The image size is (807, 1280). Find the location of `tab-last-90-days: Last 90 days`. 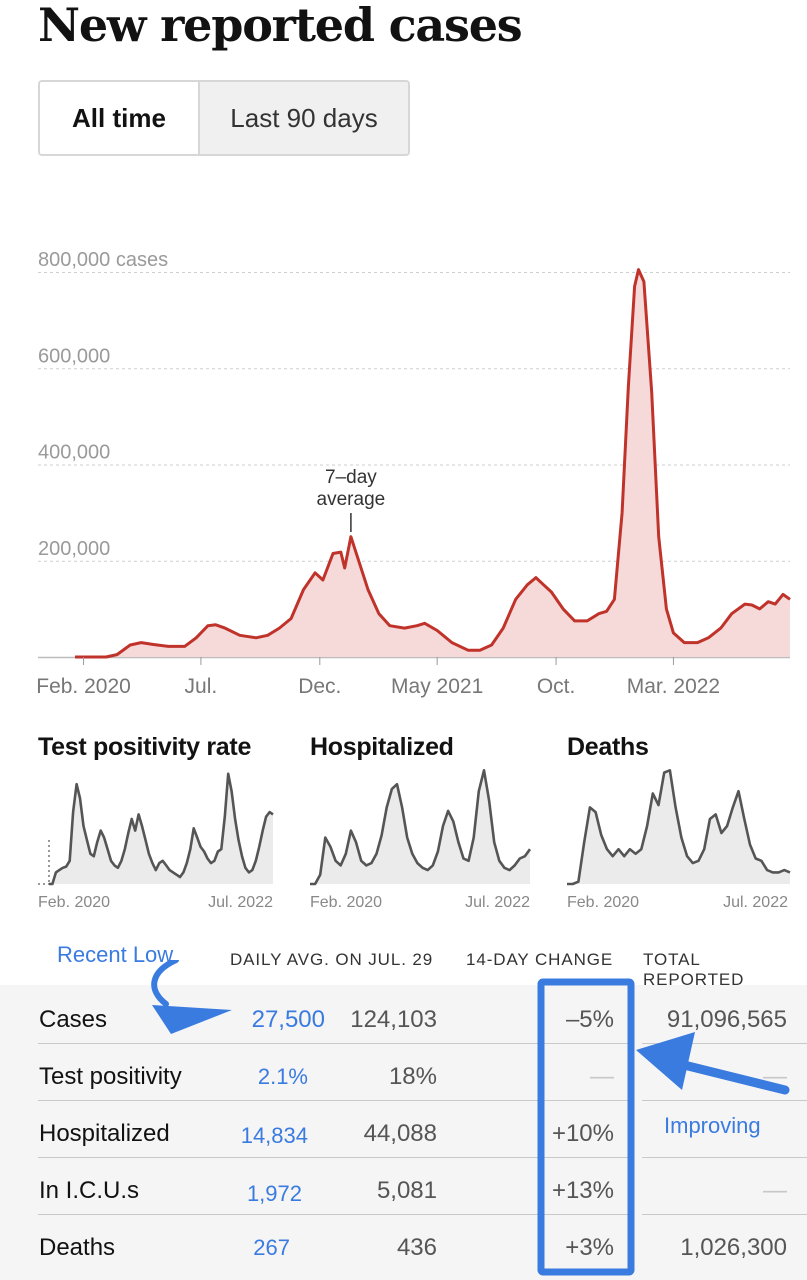

tab-last-90-days: Last 90 days is located at coordinates (304, 118).